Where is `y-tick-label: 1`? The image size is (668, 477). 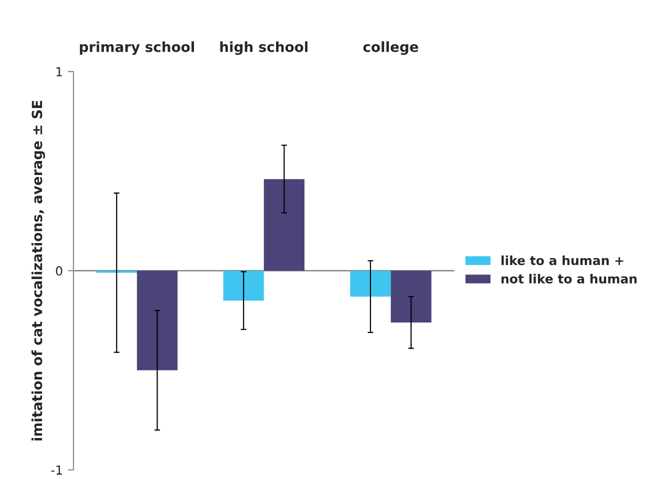 y-tick-label: 1 is located at coordinates (59, 71).